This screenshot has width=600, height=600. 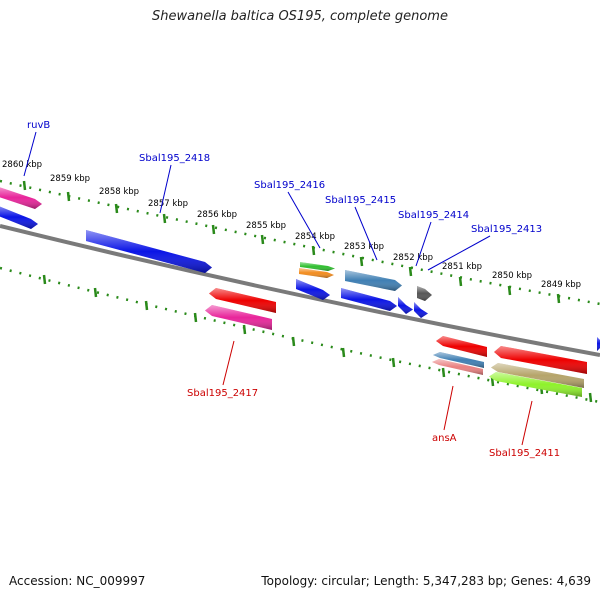 I want to click on kbp-label: 2855 kbp, so click(x=266, y=226).